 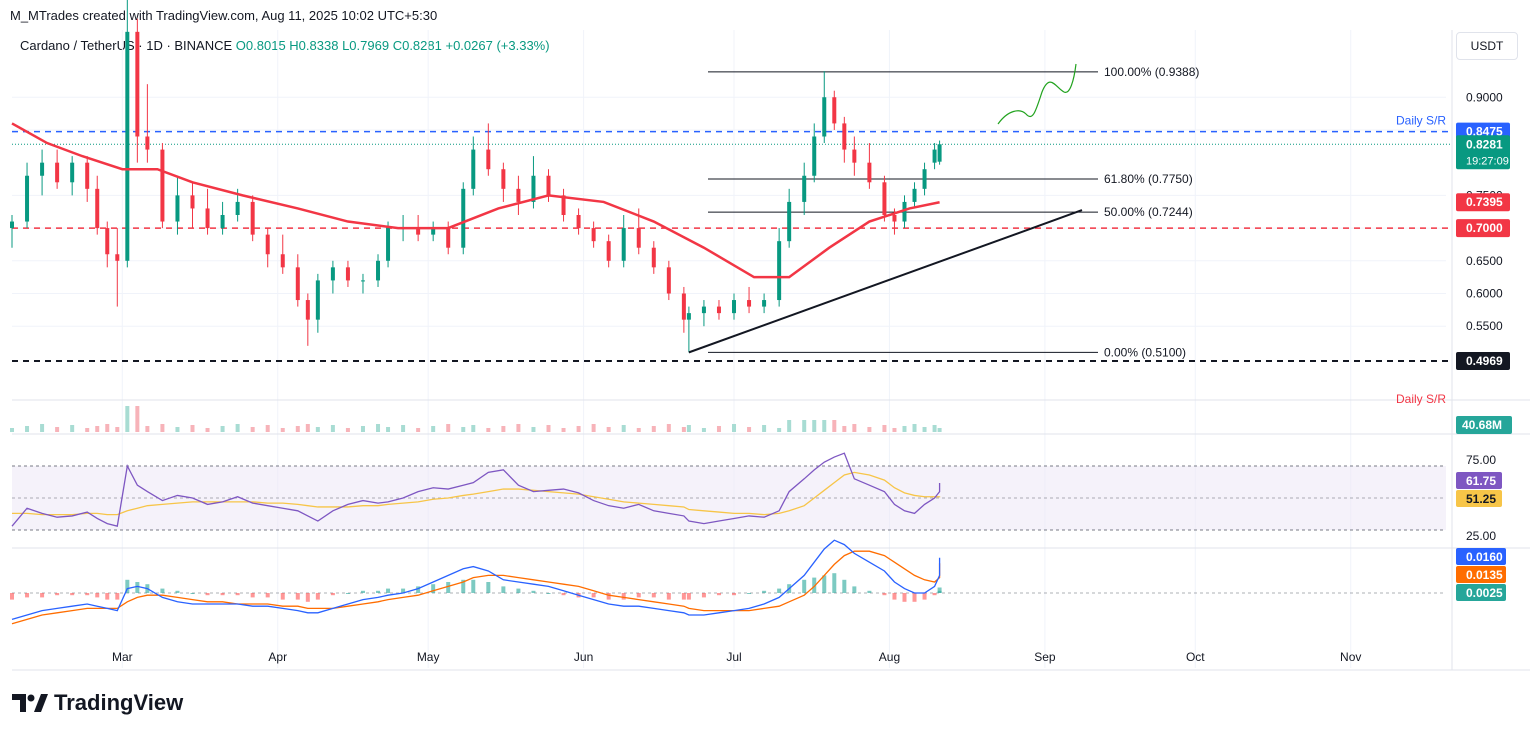 I want to click on tradingview-logo: TradingView, so click(x=97, y=703).